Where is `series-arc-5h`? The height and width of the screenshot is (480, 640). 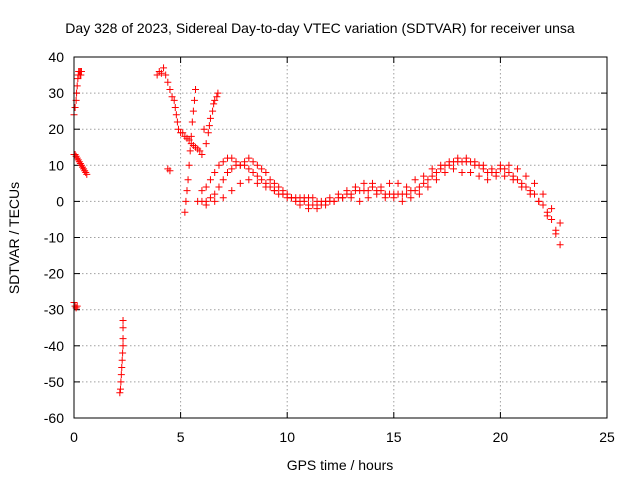
series-arc-5h is located at coordinates (190, 141).